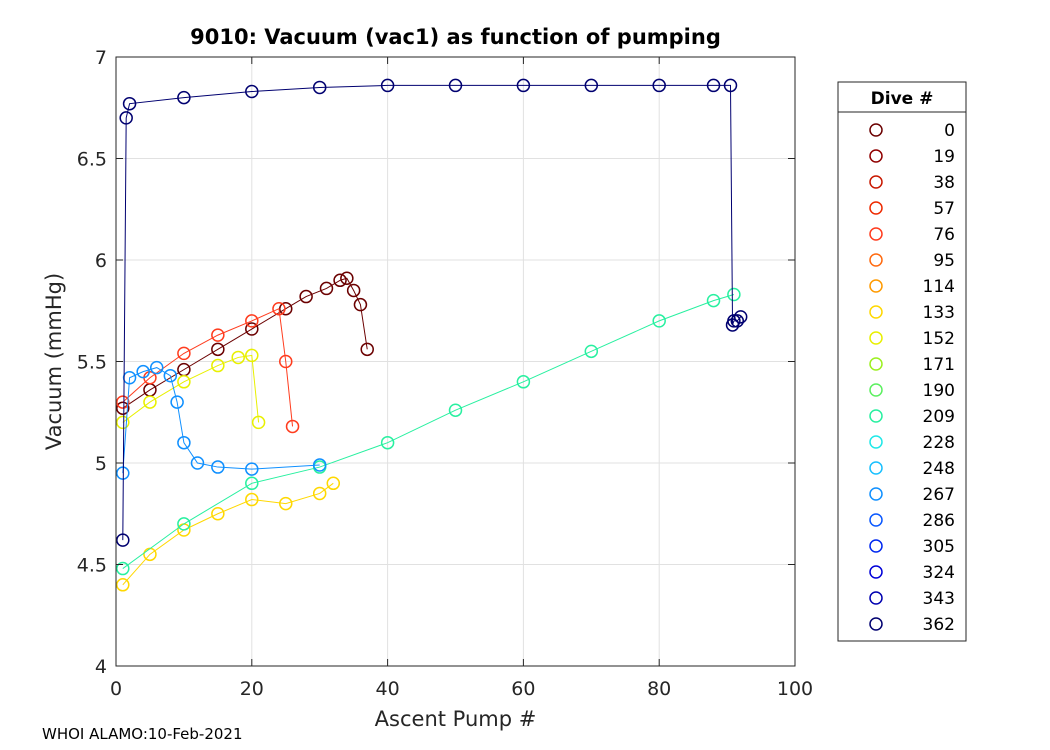 The image size is (1050, 750). I want to click on x-axis-label: Ascent Pump #, so click(456, 719).